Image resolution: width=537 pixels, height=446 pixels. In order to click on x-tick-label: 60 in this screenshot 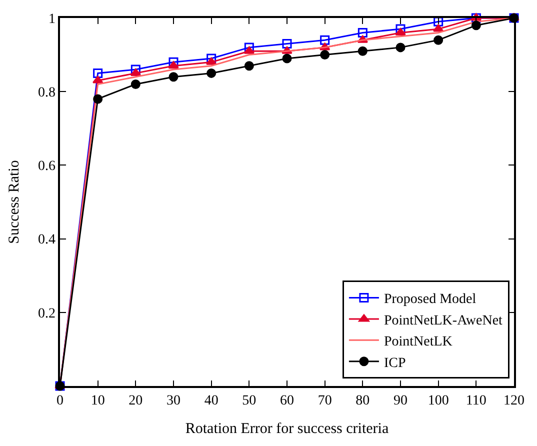, I will do `click(287, 401)`.